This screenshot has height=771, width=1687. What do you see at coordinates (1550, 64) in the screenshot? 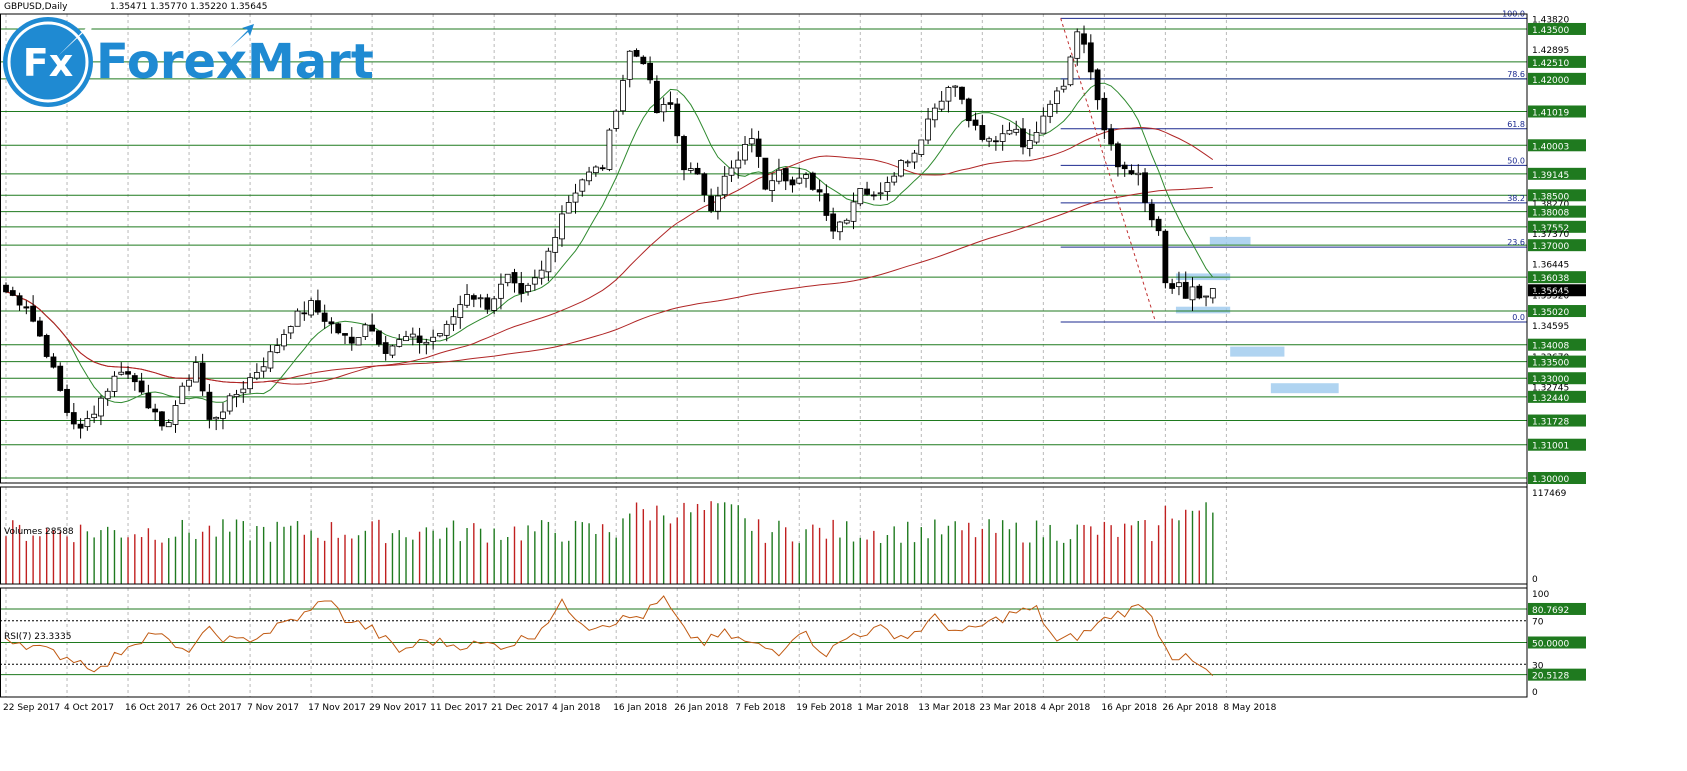
I see `level-price-label: 1.42510` at bounding box center [1550, 64].